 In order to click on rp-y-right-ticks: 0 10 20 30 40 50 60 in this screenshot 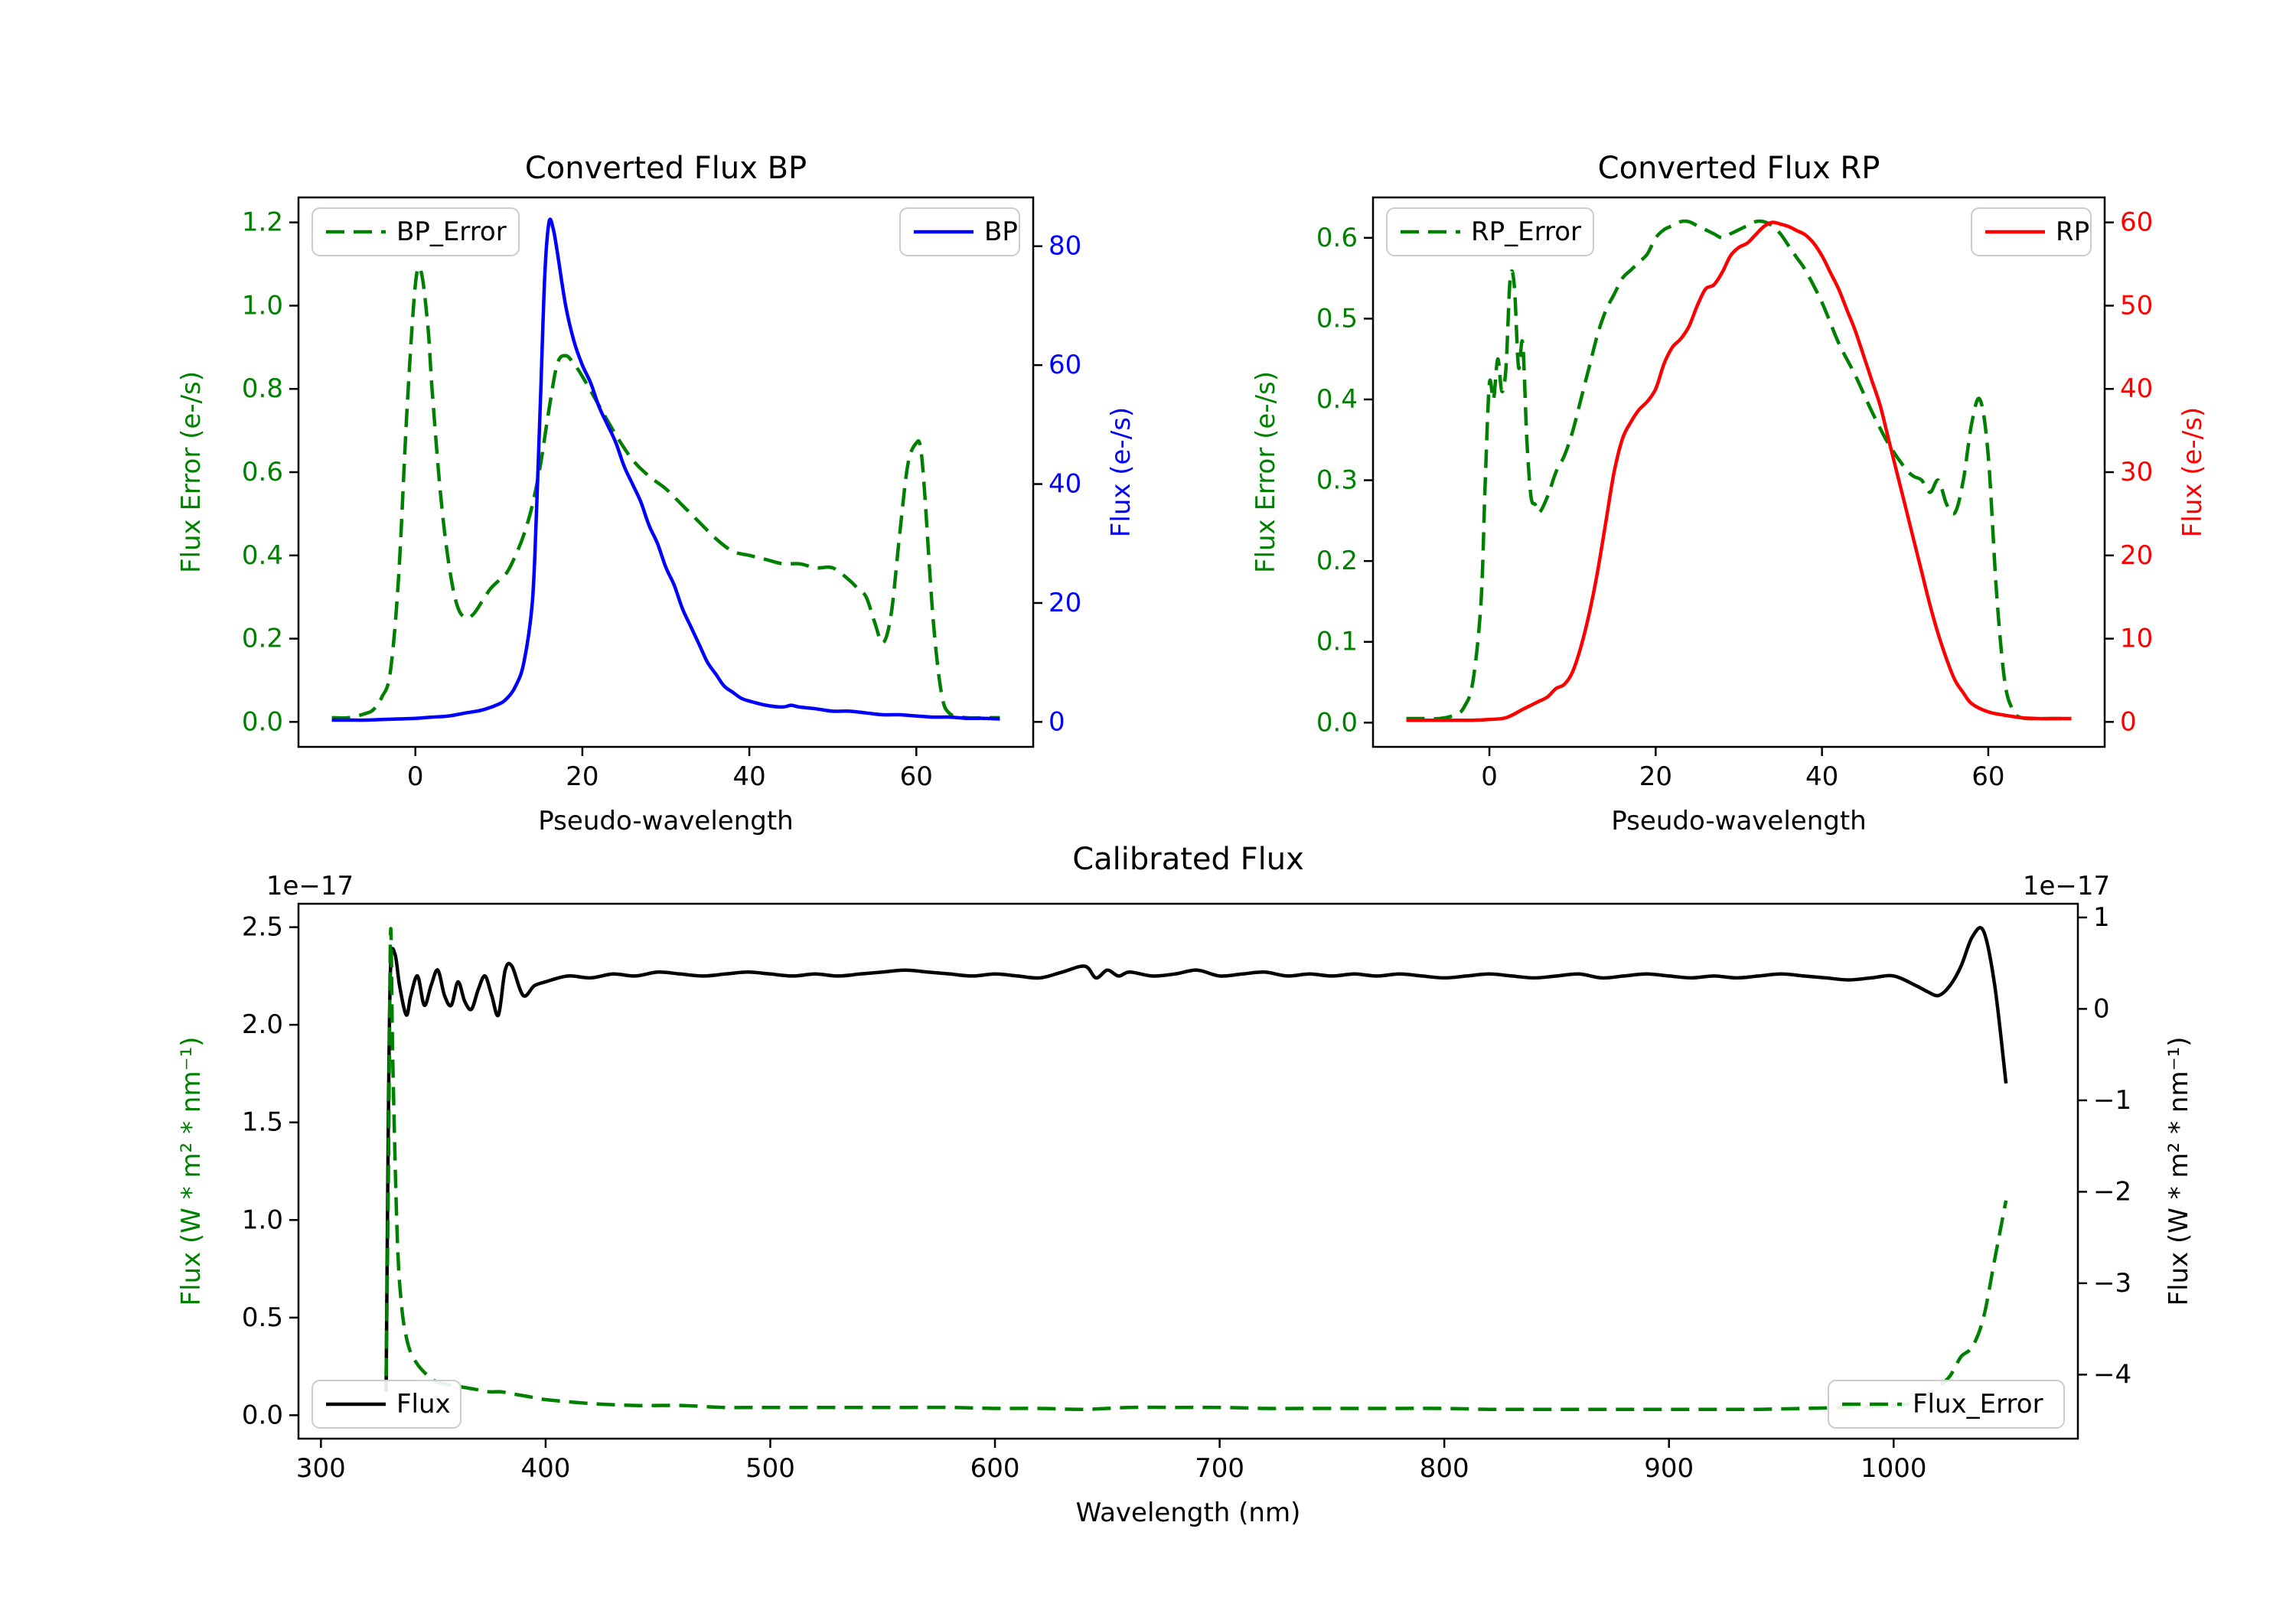, I will do `click(2129, 472)`.